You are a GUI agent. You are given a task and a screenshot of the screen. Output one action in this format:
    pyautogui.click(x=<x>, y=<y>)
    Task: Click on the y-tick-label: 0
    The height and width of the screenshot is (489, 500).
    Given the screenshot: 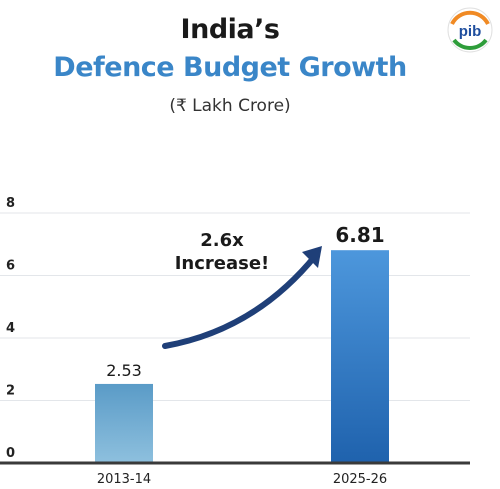 What is the action you would take?
    pyautogui.click(x=10, y=453)
    